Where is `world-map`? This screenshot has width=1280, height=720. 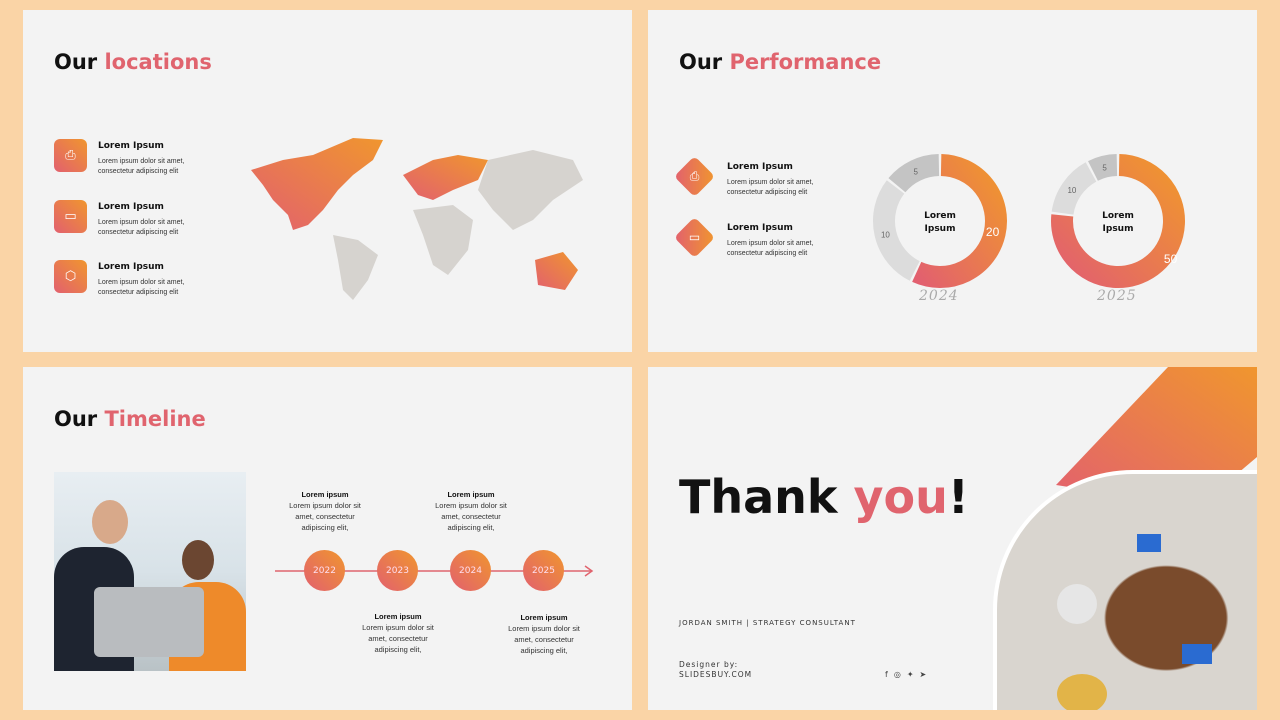
world-map is located at coordinates (417, 219).